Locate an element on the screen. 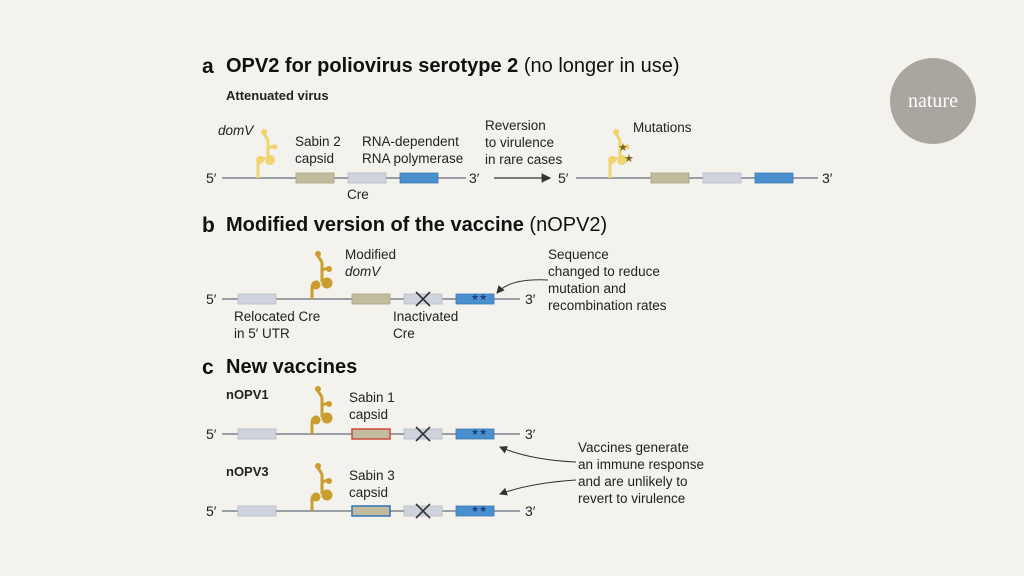 This screenshot has height=576, width=1024. domv-label-a: domV is located at coordinates (236, 130).